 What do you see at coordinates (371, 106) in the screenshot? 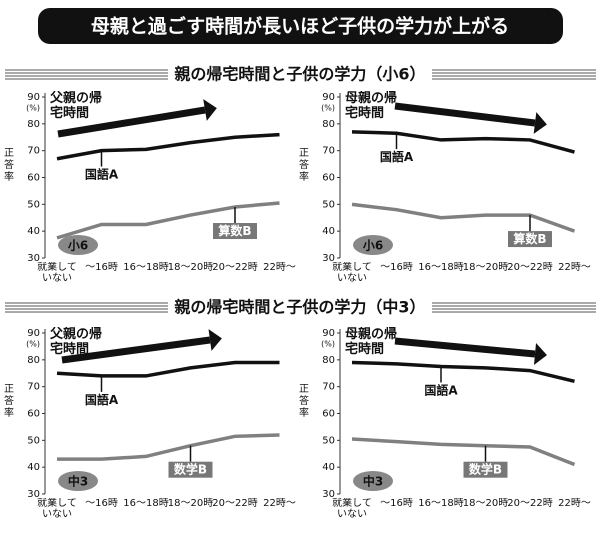
I see `annotation-box: 母親の帰宅時間` at bounding box center [371, 106].